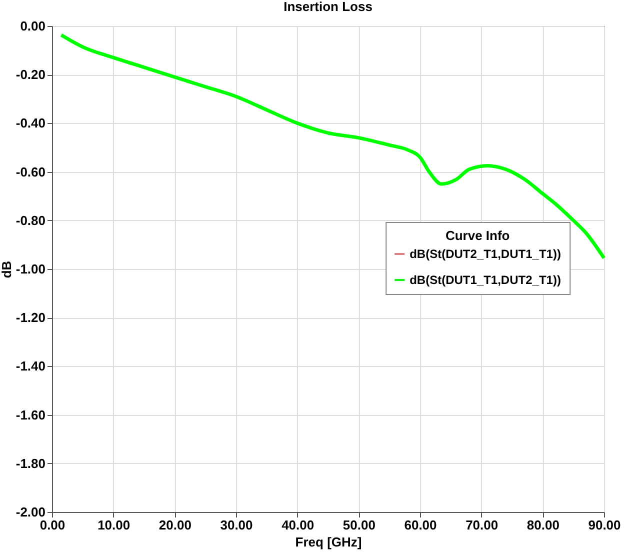 The height and width of the screenshot is (554, 628). I want to click on x-tick-label: 80.00, so click(543, 525).